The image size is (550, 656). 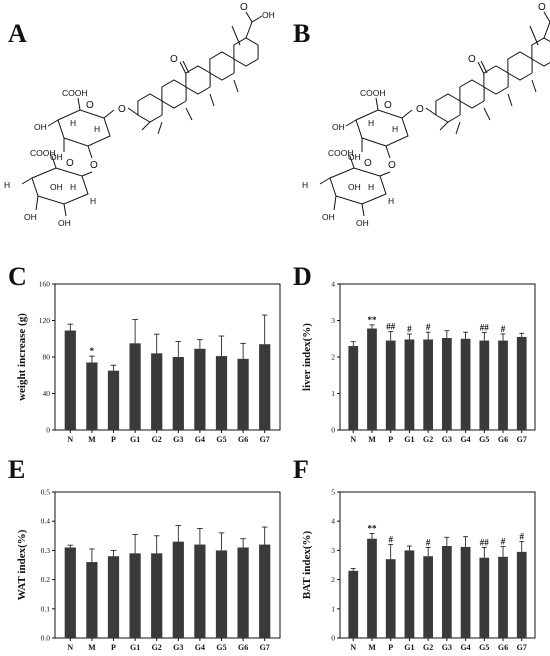 I want to click on panel-letter-b: B, so click(x=301, y=33).